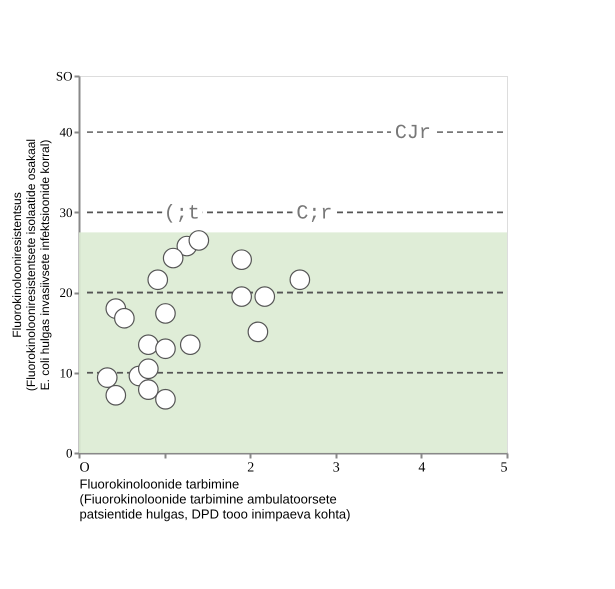 Image resolution: width=615 pixels, height=589 pixels. I want to click on y-tick-label: 30, so click(66, 212).